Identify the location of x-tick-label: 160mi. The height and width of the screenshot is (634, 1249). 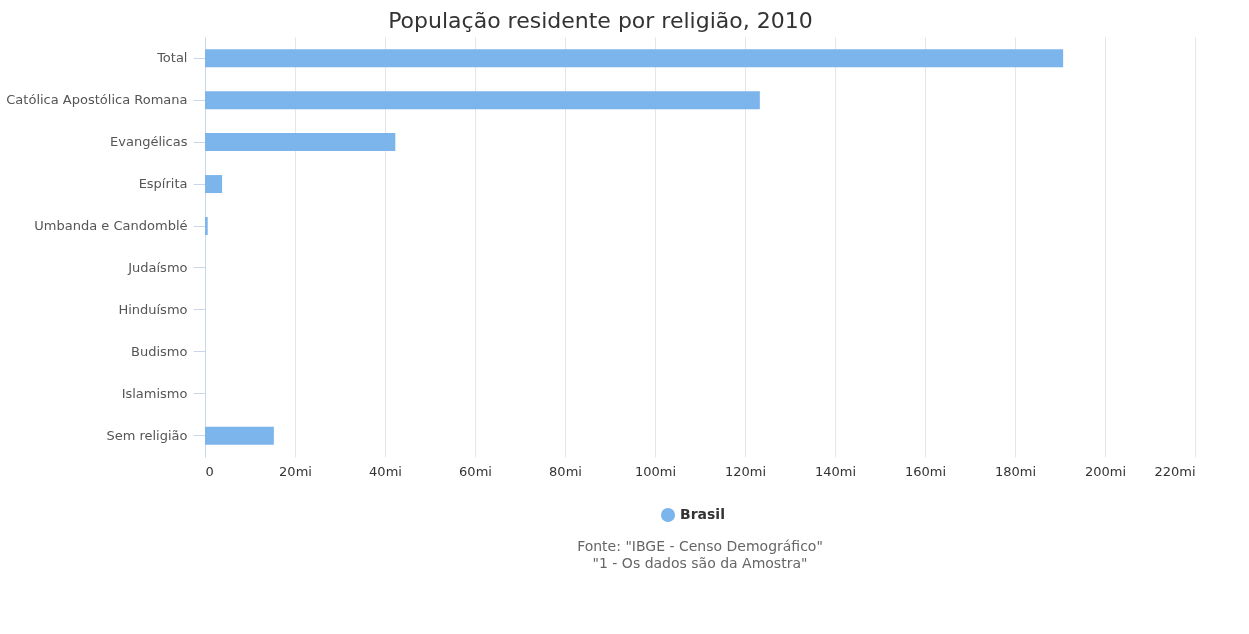
(925, 471).